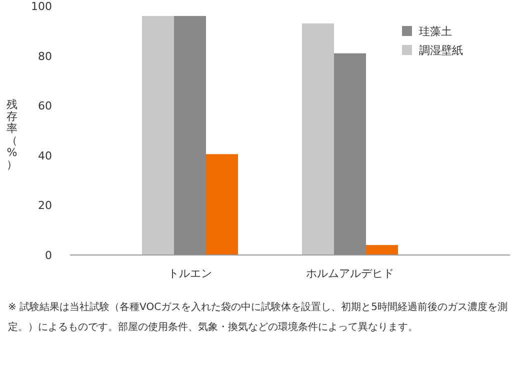 This screenshot has width=516, height=371. What do you see at coordinates (45, 155) in the screenshot?
I see `ytick: 40` at bounding box center [45, 155].